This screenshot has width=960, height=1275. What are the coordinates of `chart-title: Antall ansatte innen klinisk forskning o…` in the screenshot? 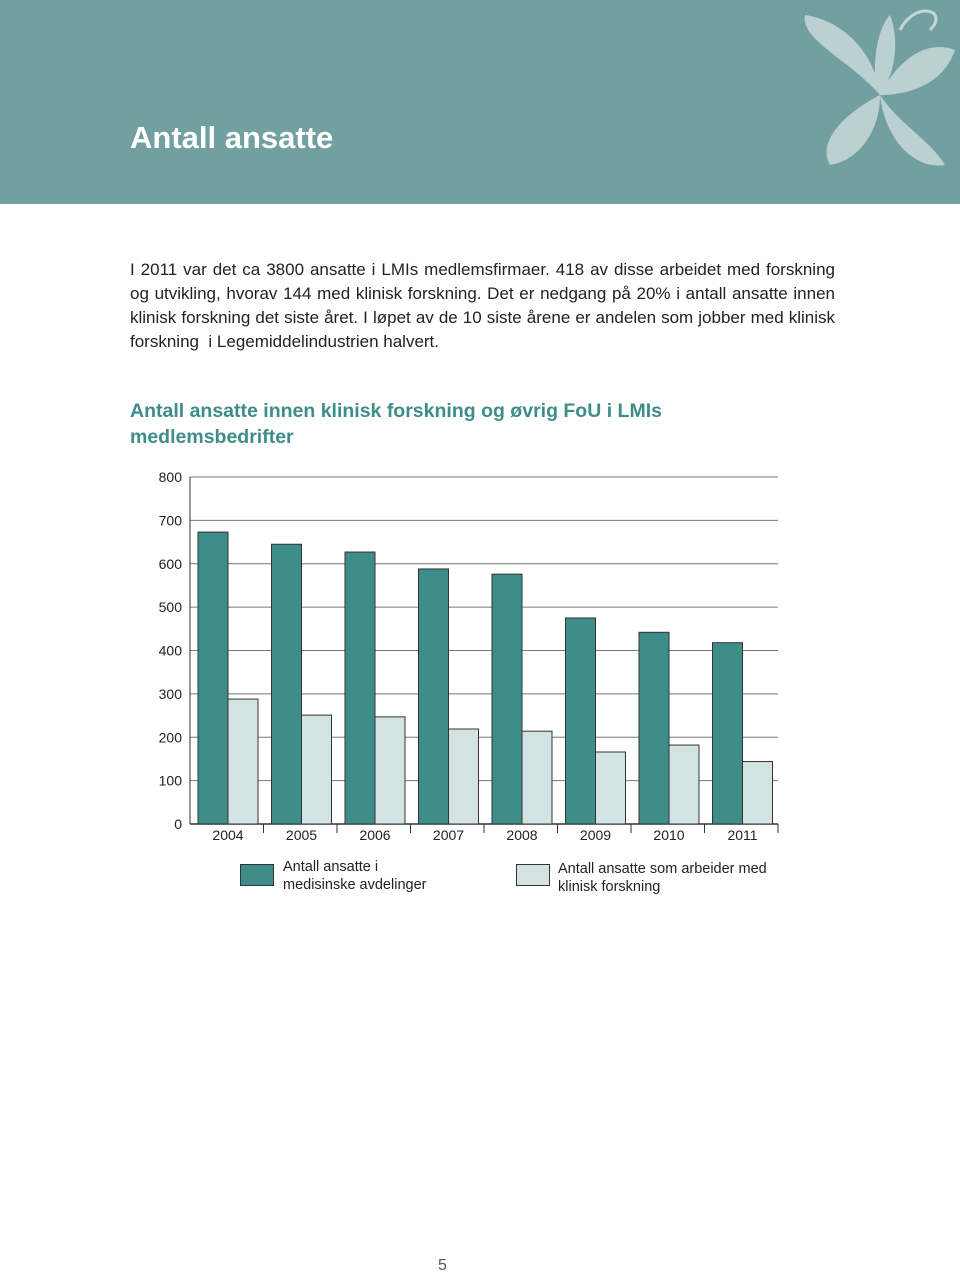 It's located at (396, 424).